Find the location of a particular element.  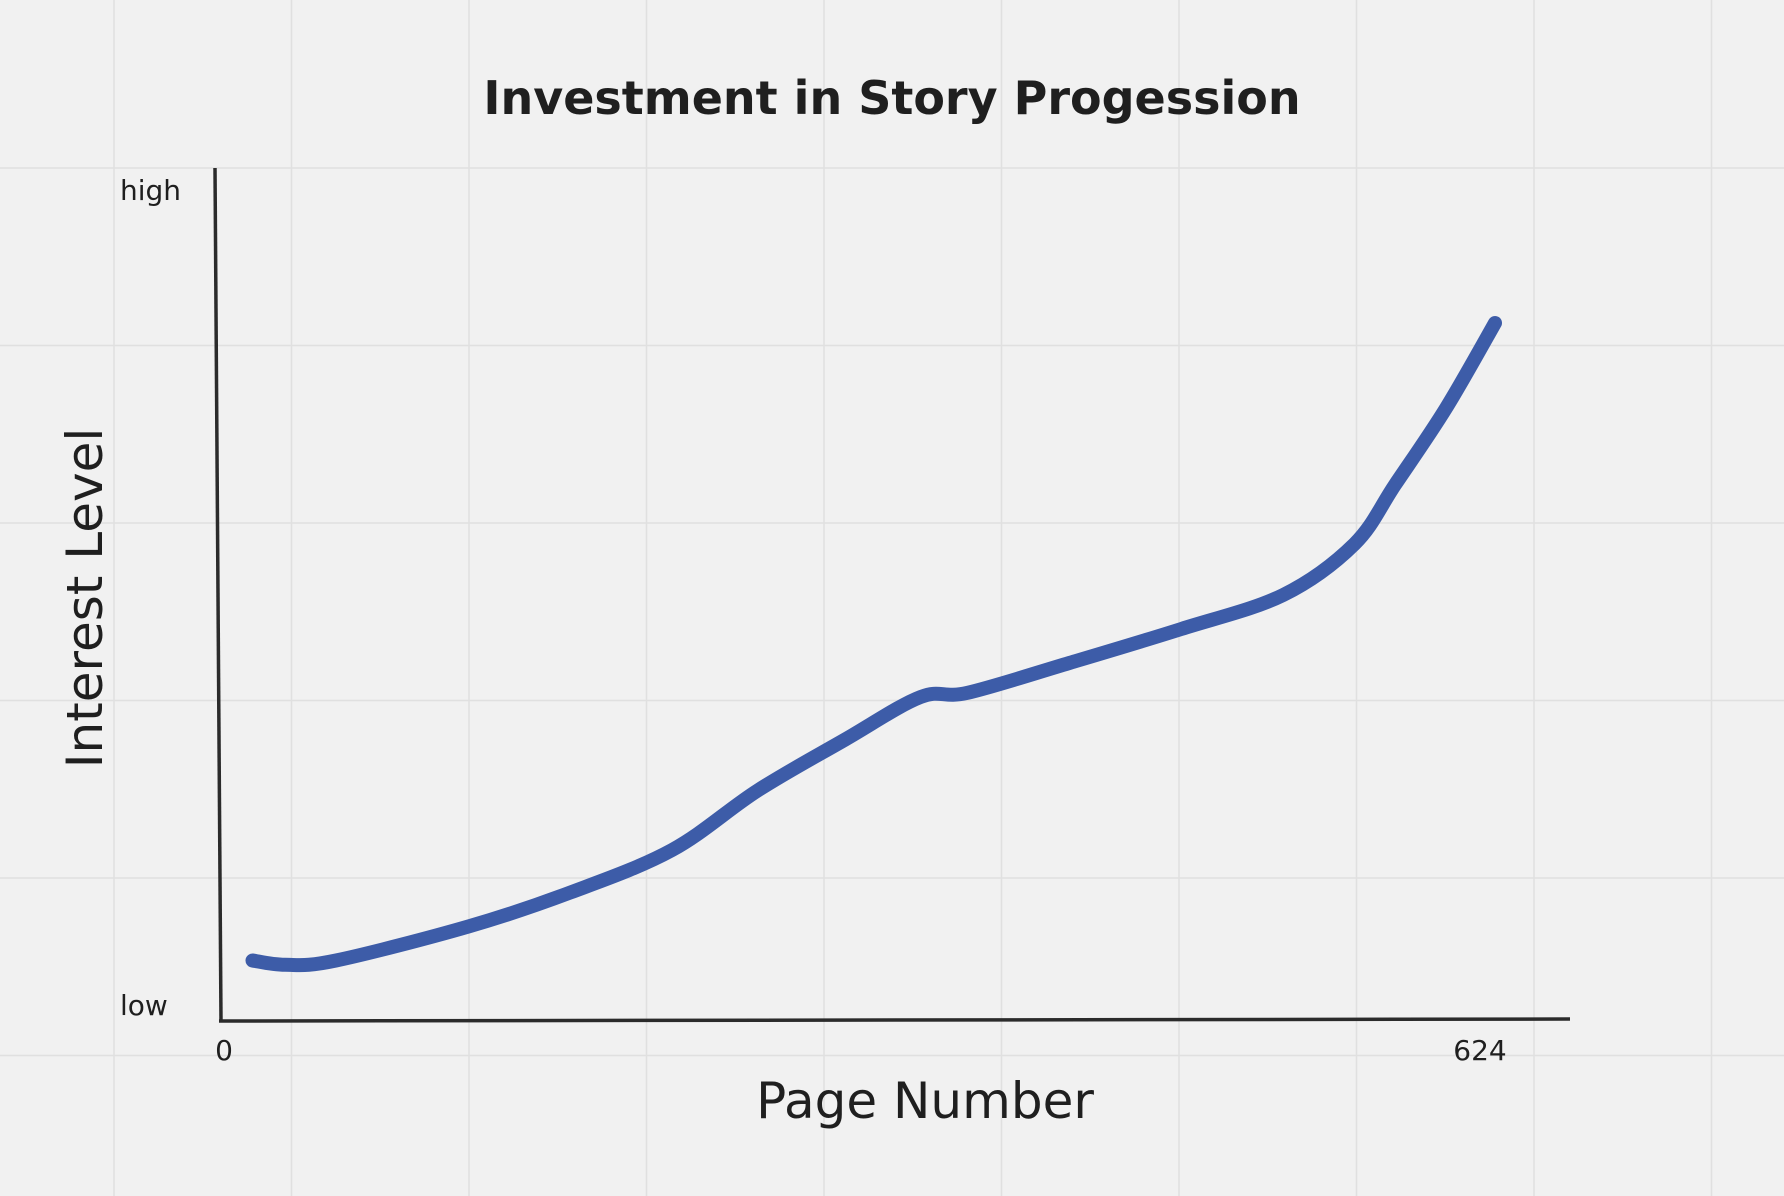

y-axis-label: Interest Level is located at coordinates (85, 598).